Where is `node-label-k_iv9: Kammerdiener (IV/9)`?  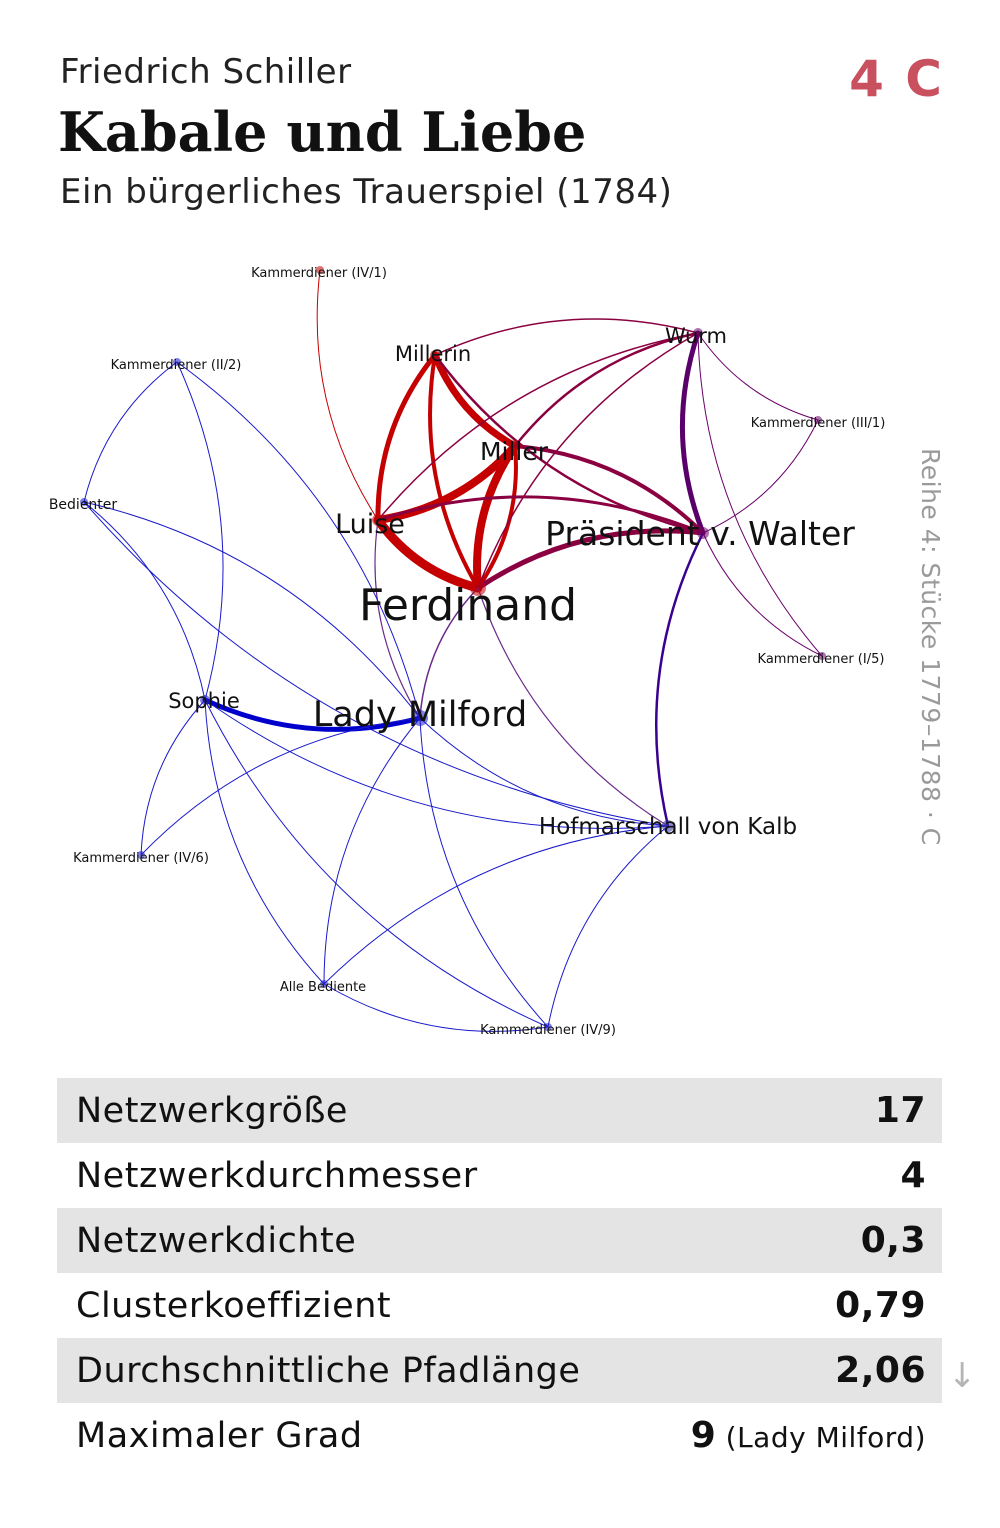 node-label-k_iv9: Kammerdiener (IV/9) is located at coordinates (548, 1030).